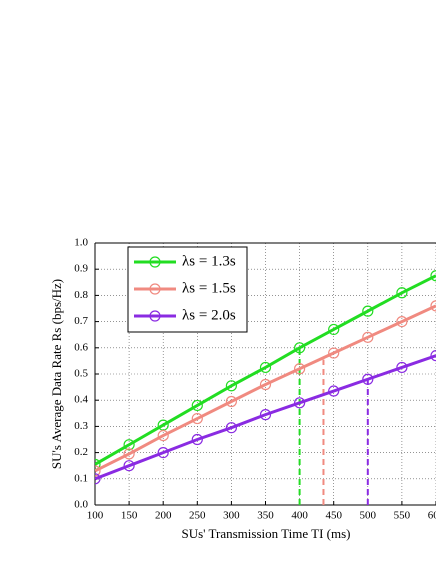 The width and height of the screenshot is (436, 564). Describe the element at coordinates (81, 452) in the screenshot. I see `y-tick-label: 0.2` at that location.